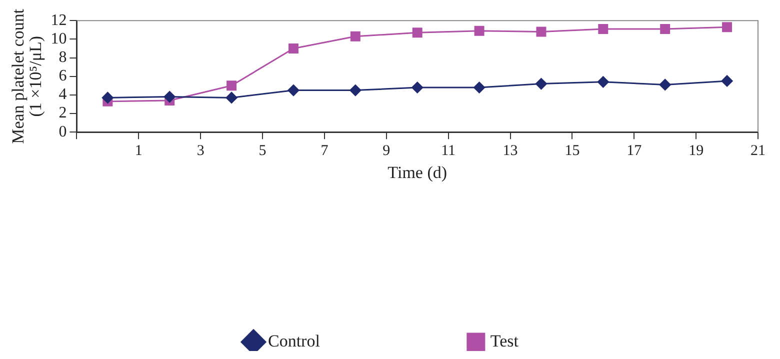 This screenshot has height=359, width=780. What do you see at coordinates (200, 151) in the screenshot?
I see `x-tick-label: 3` at bounding box center [200, 151].